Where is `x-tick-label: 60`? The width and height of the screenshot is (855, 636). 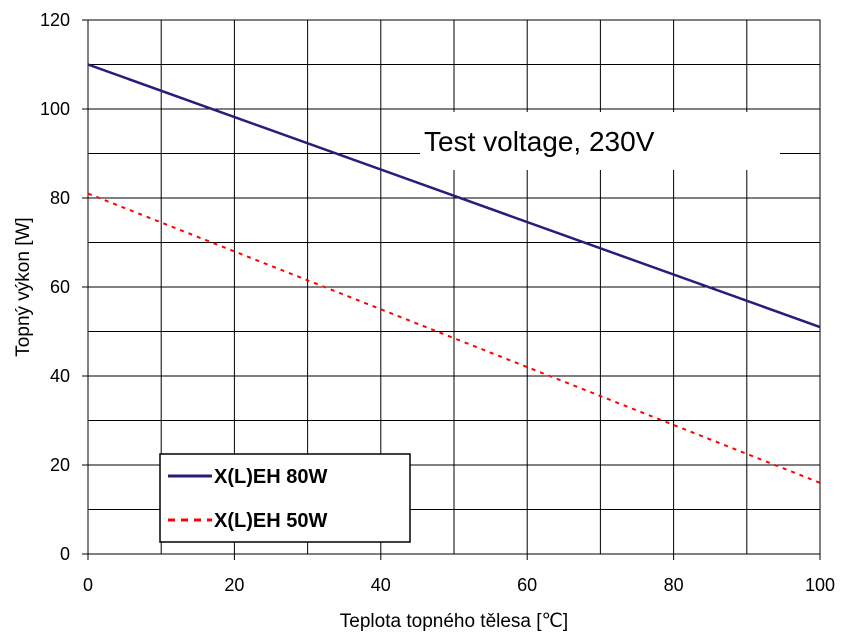 x-tick-label: 60 is located at coordinates (527, 585).